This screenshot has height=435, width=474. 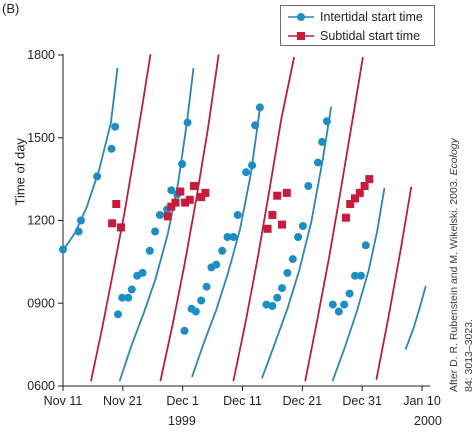 What do you see at coordinates (301, 36) in the screenshot?
I see `legend-subtidal-marker` at bounding box center [301, 36].